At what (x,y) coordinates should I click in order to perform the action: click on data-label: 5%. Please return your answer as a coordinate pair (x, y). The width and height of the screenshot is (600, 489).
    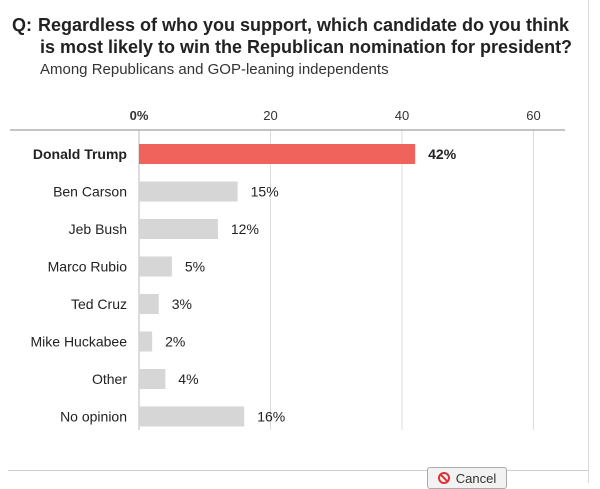
    Looking at the image, I should click on (195, 267).